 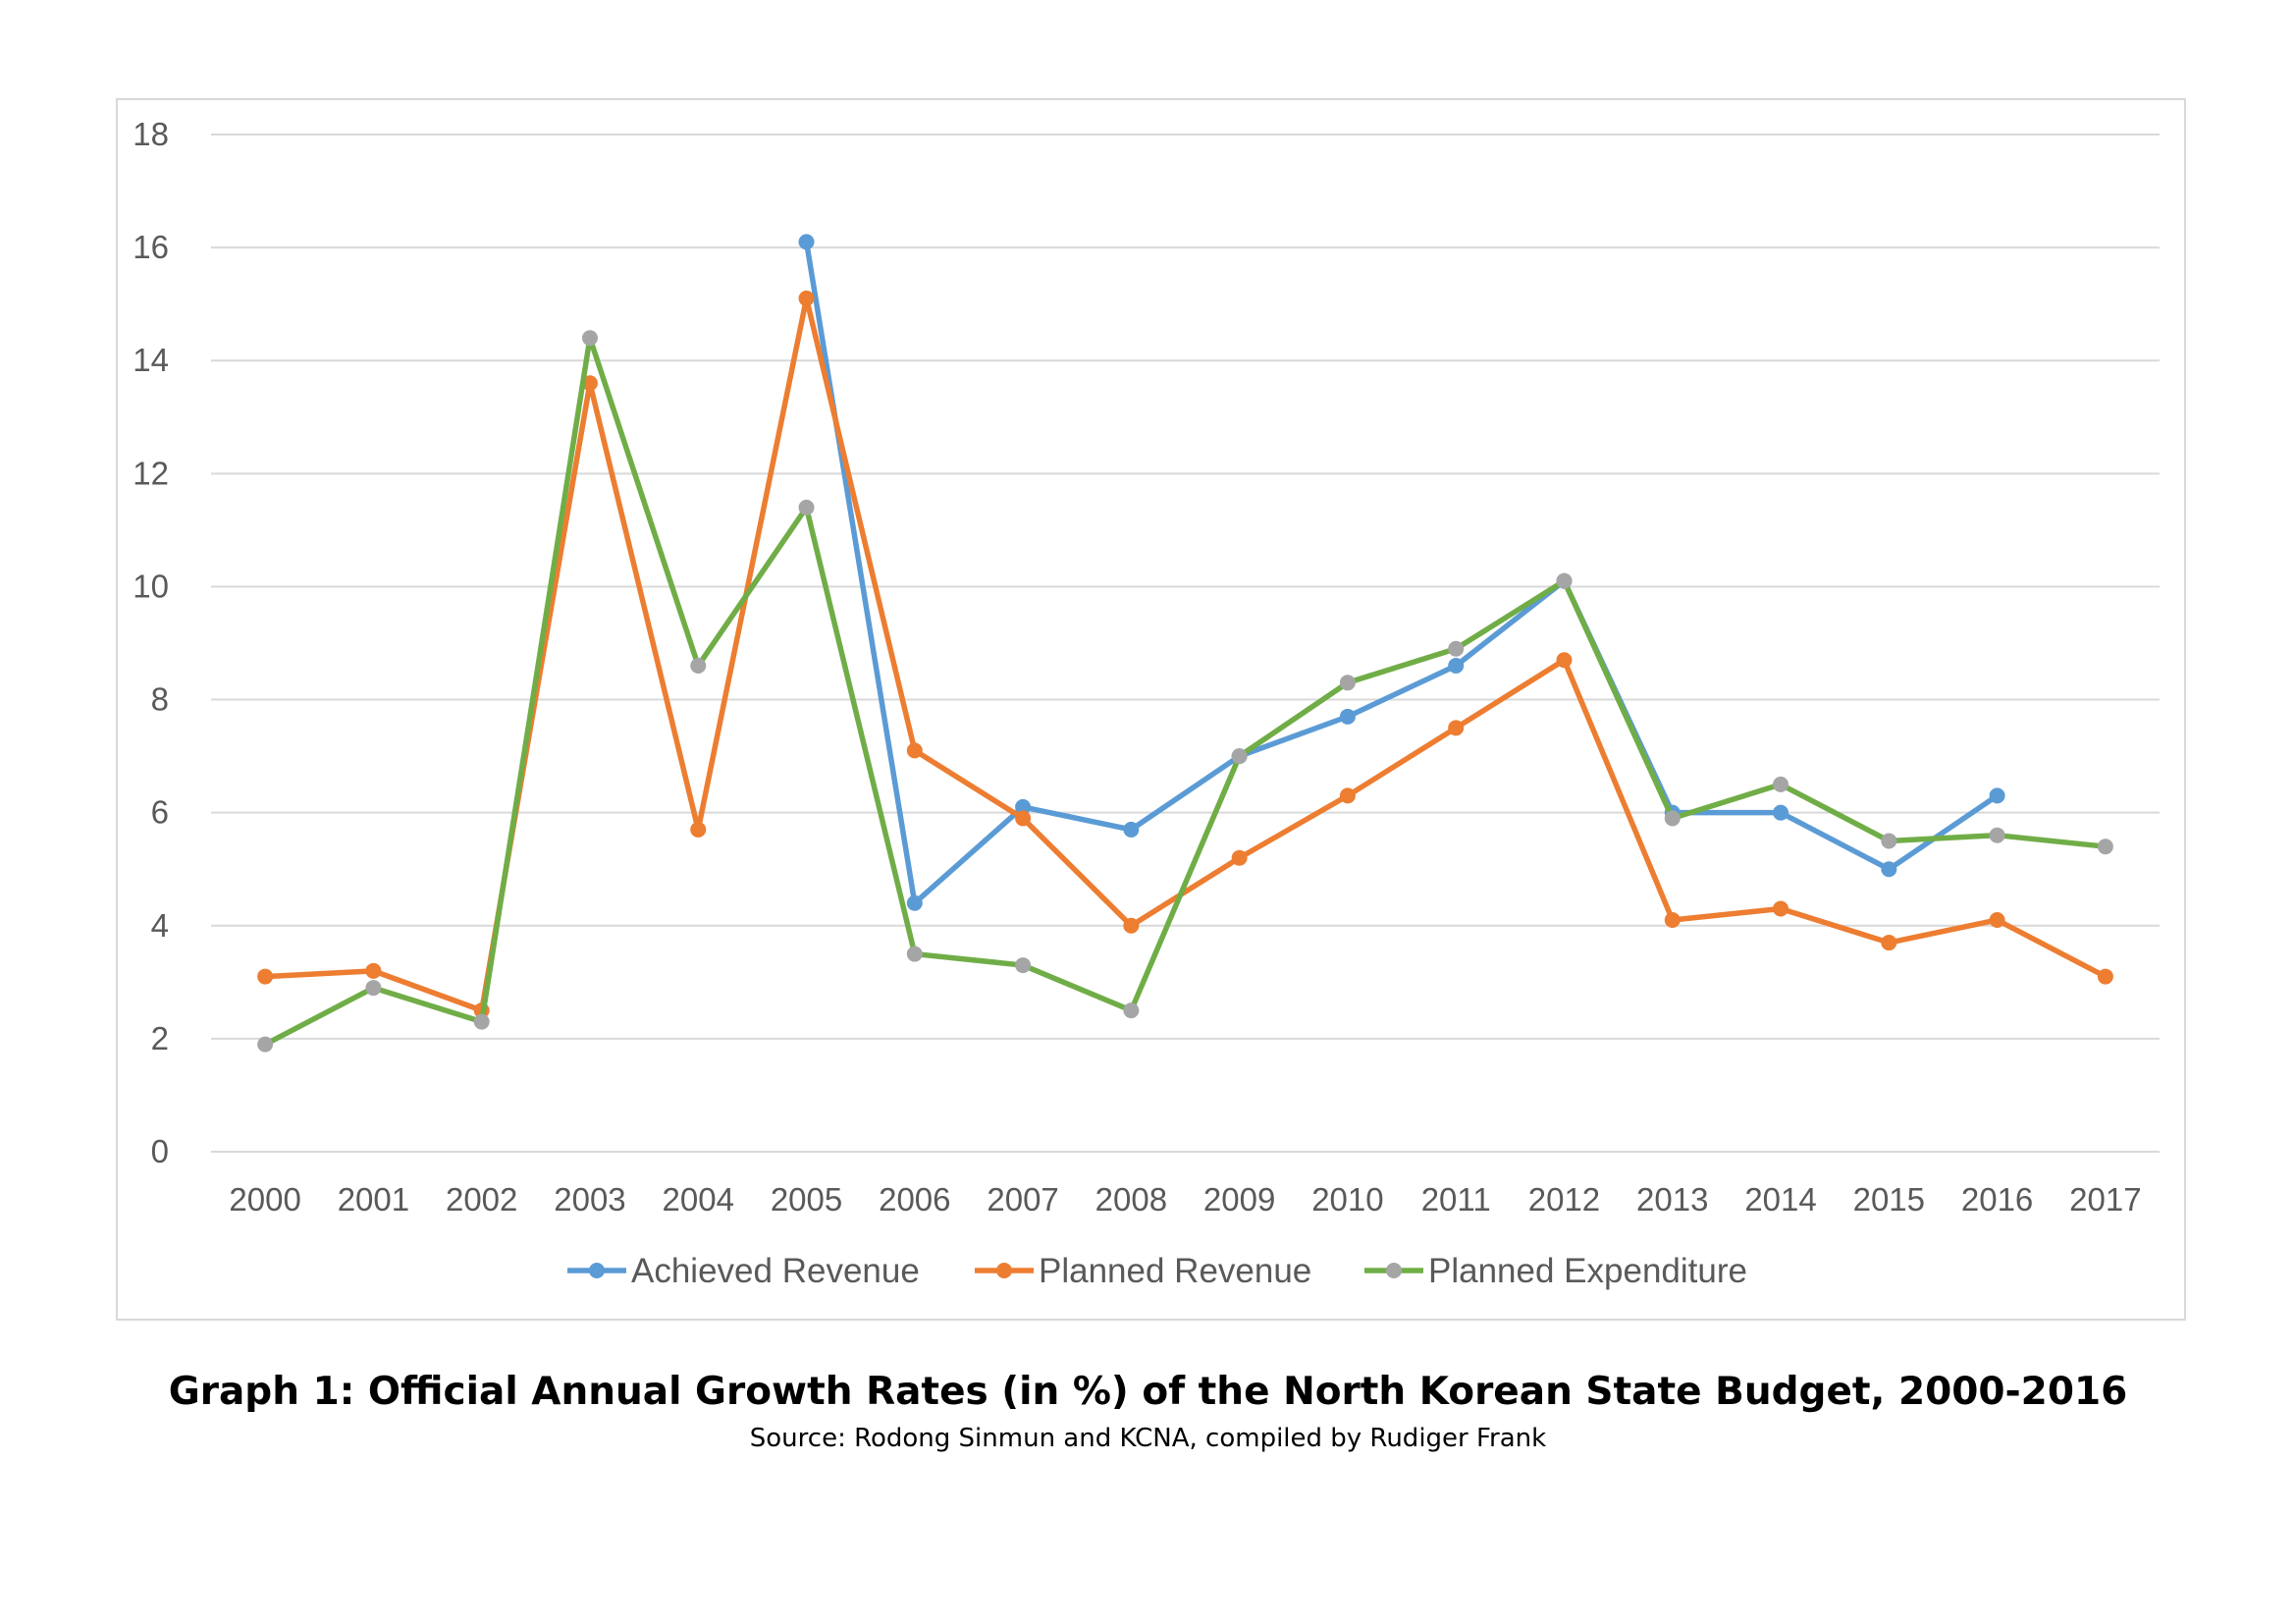 I want to click on y-tick-label: 4, so click(x=160, y=925).